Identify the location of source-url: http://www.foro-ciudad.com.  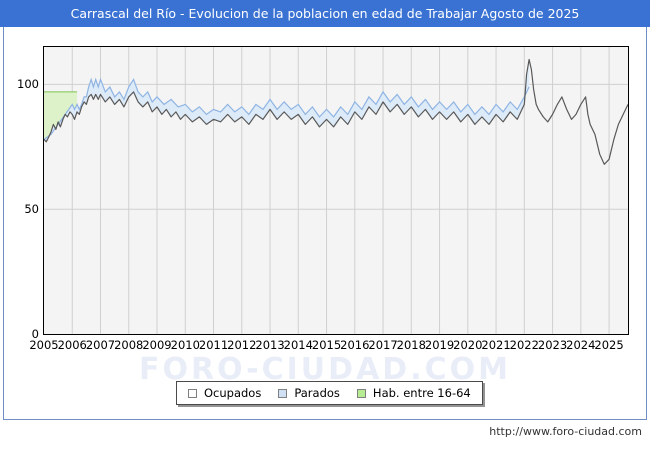
(565, 431).